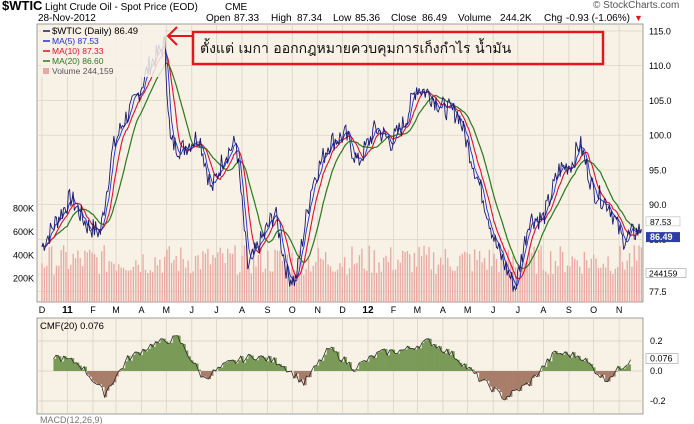 The width and height of the screenshot is (694, 424). What do you see at coordinates (318, 310) in the screenshot?
I see `x-tick-label: N` at bounding box center [318, 310].